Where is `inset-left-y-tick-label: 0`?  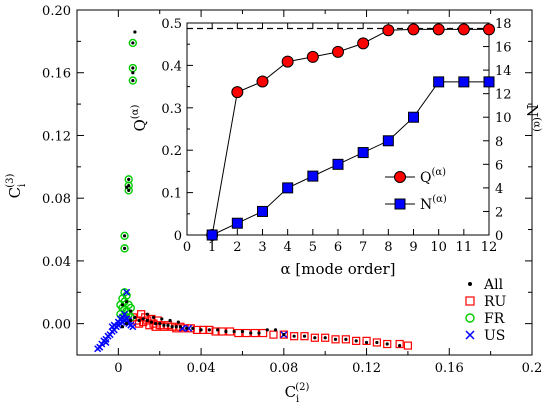 inset-left-y-tick-label: 0 is located at coordinates (178, 236).